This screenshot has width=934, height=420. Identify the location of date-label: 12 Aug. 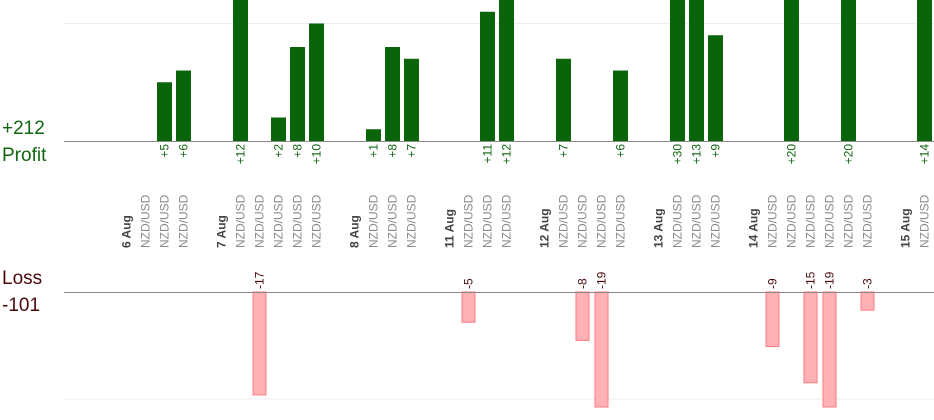
(545, 228).